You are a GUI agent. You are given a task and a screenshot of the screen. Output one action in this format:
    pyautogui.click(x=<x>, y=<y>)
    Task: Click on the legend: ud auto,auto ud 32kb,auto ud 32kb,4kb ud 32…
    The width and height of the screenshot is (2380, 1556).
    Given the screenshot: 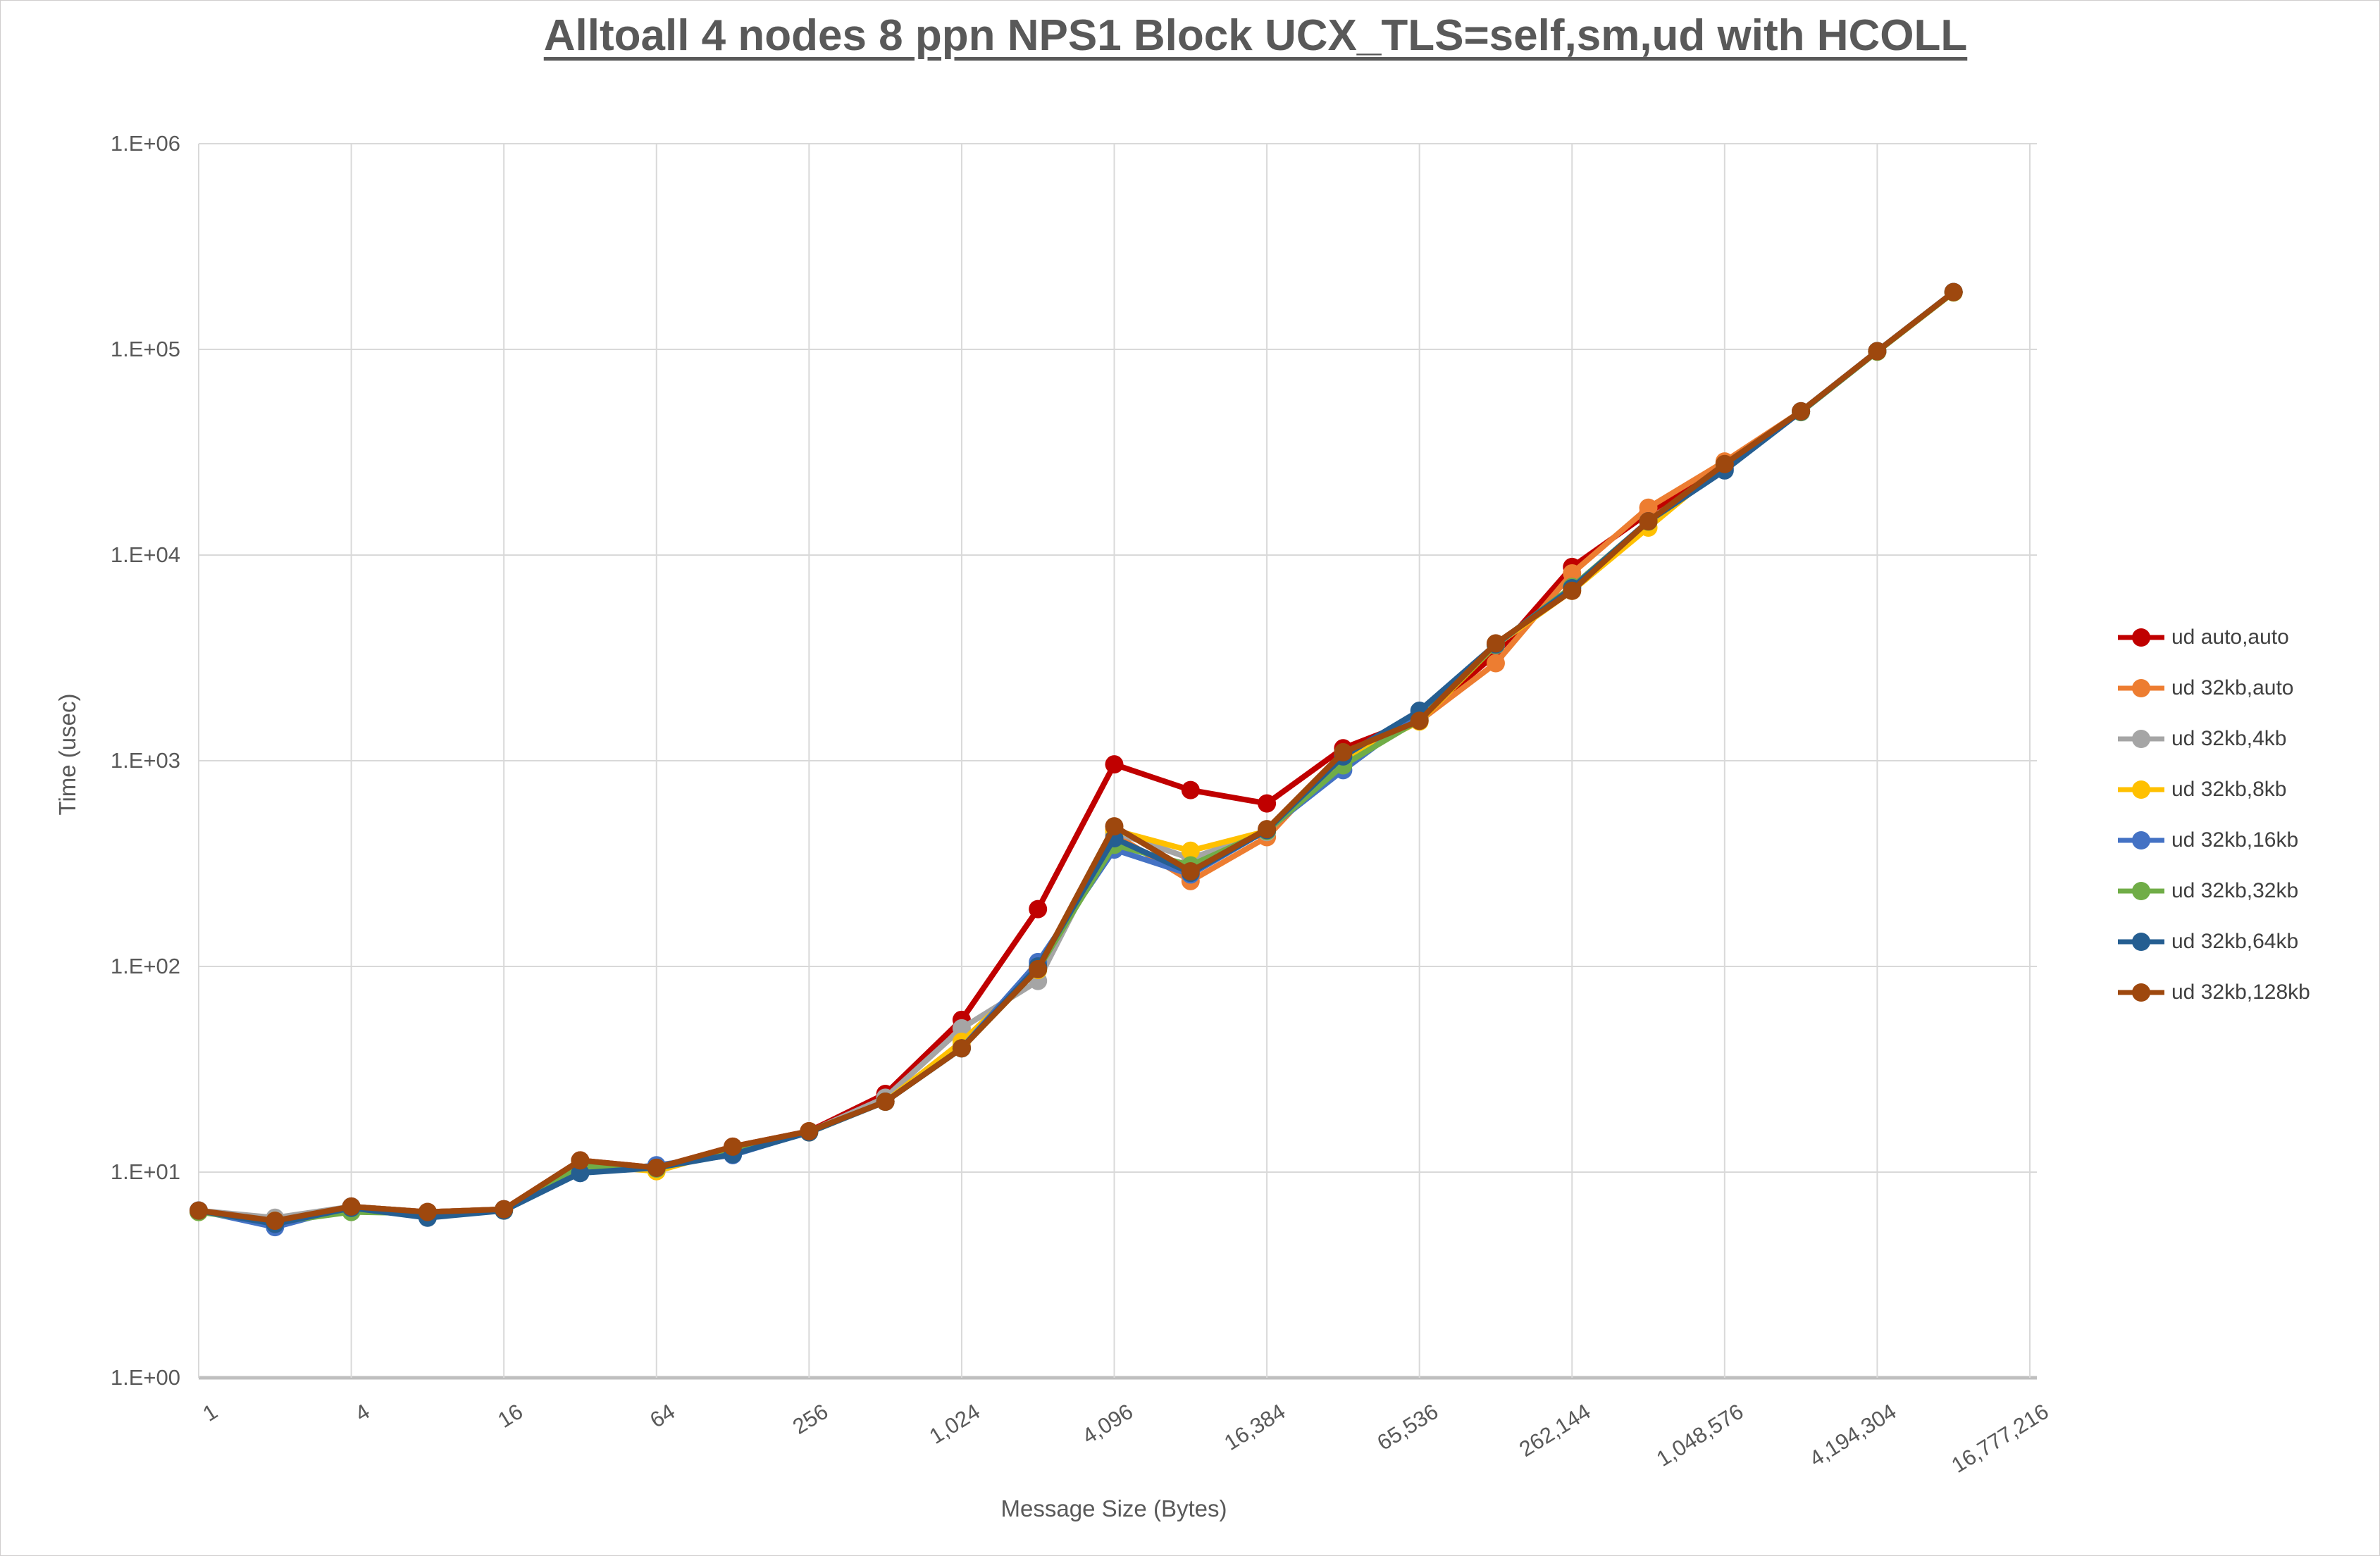 What is the action you would take?
    pyautogui.click(x=2214, y=815)
    